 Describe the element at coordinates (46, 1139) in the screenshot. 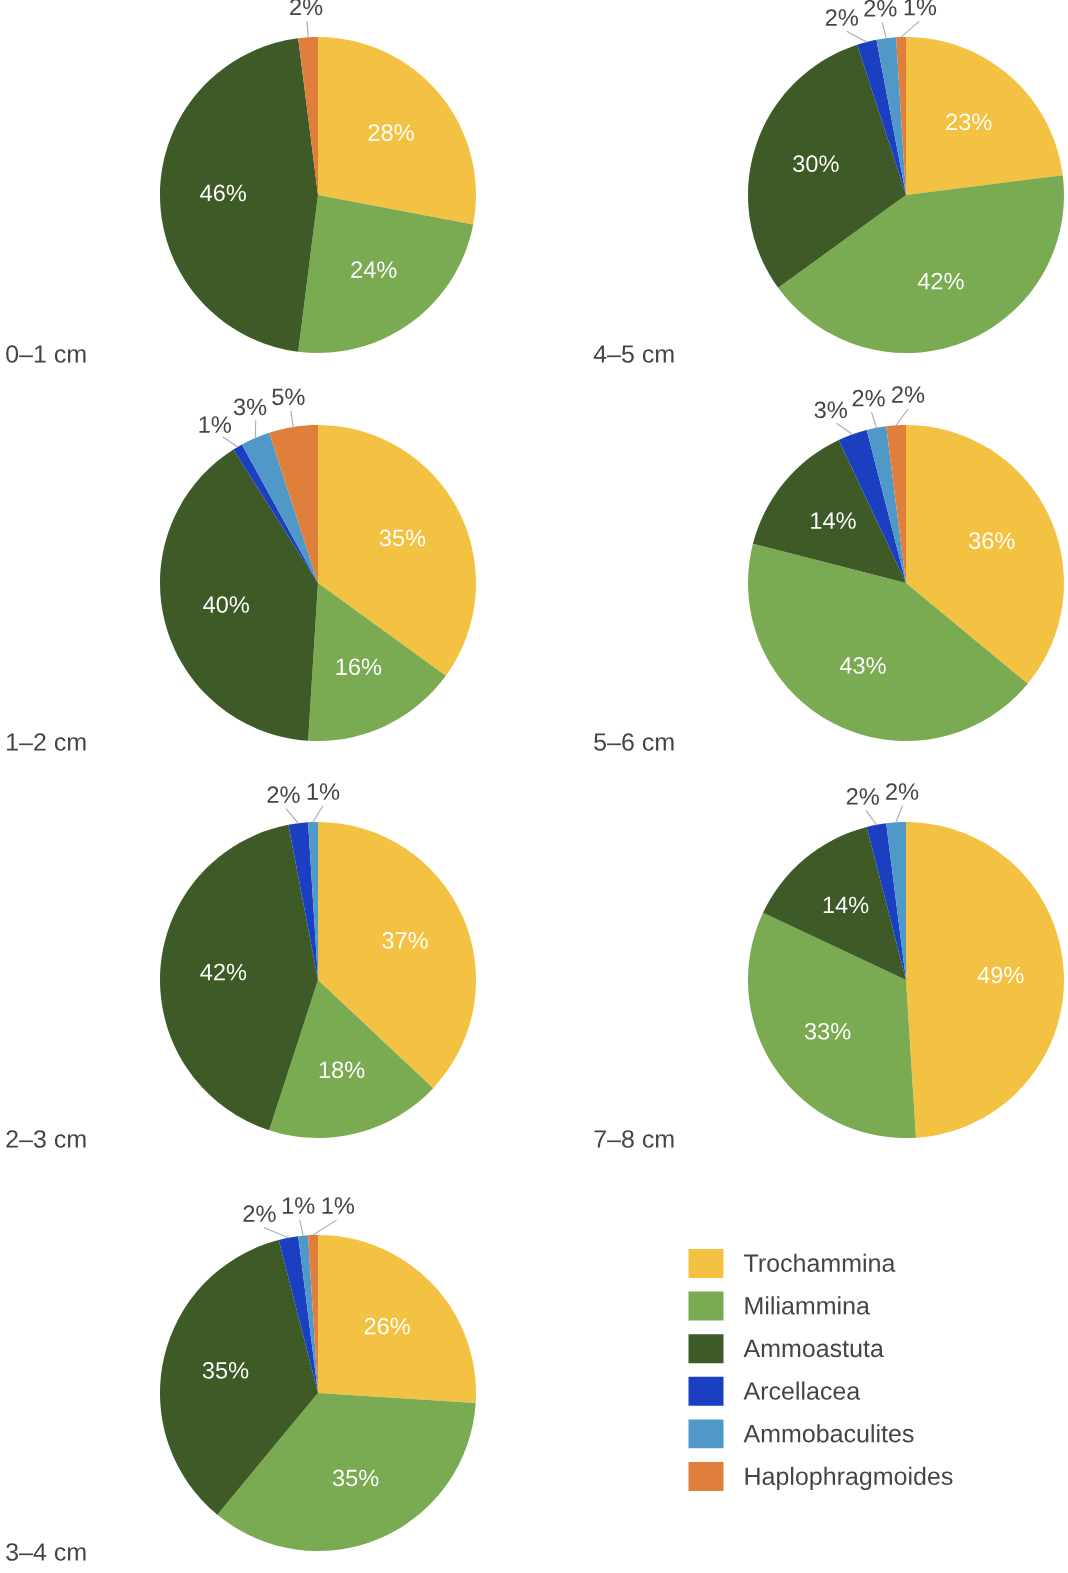

I see `text: 2–3 cm` at that location.